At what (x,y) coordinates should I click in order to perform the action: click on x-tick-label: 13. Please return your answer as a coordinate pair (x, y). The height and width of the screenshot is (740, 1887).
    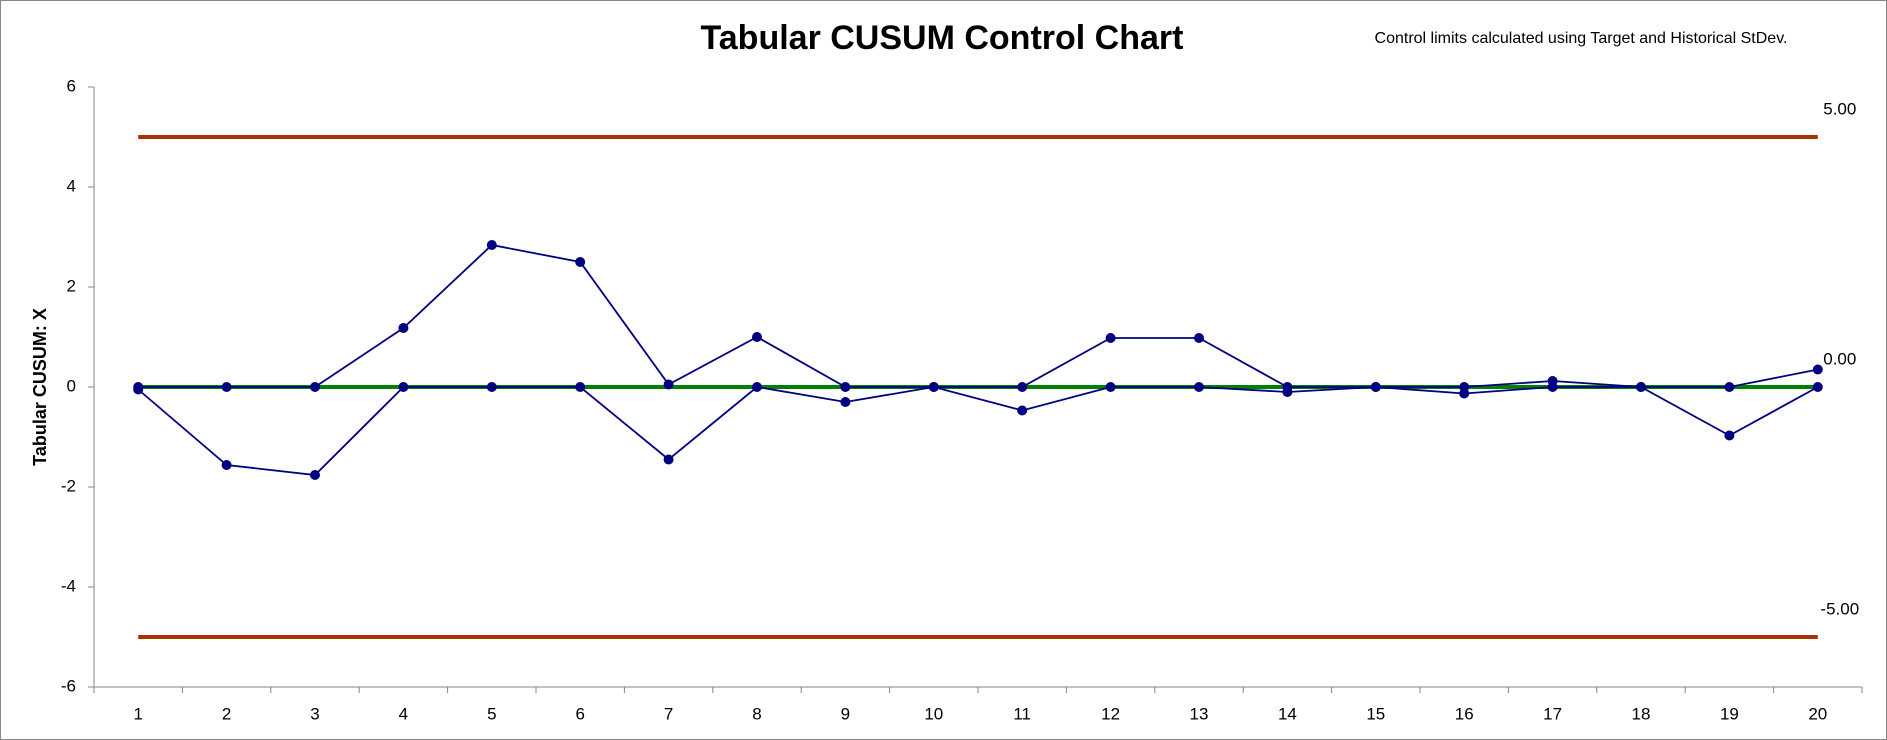
    Looking at the image, I should click on (1199, 713).